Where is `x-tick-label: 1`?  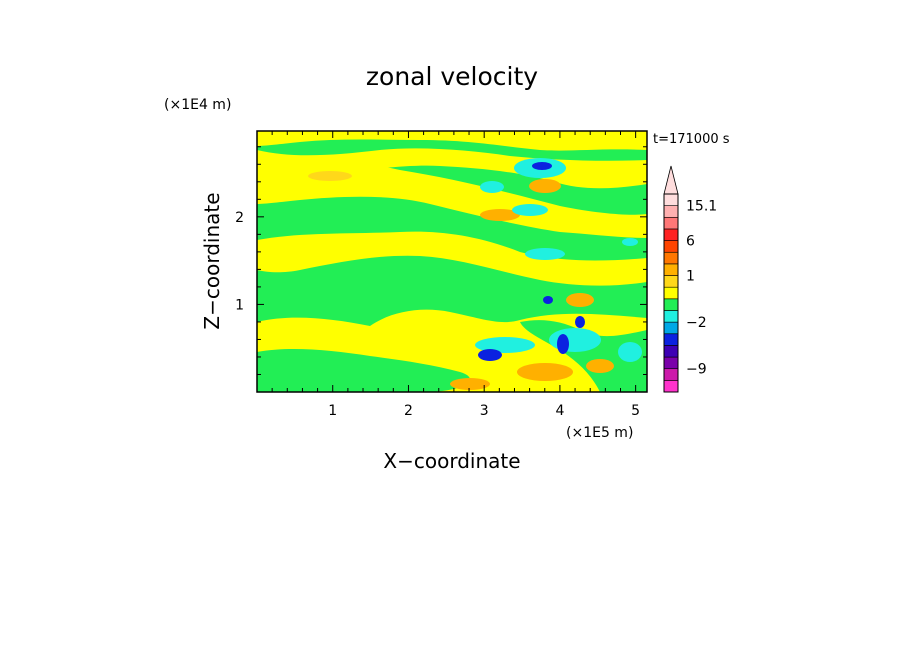
x-tick-label: 1 is located at coordinates (332, 411).